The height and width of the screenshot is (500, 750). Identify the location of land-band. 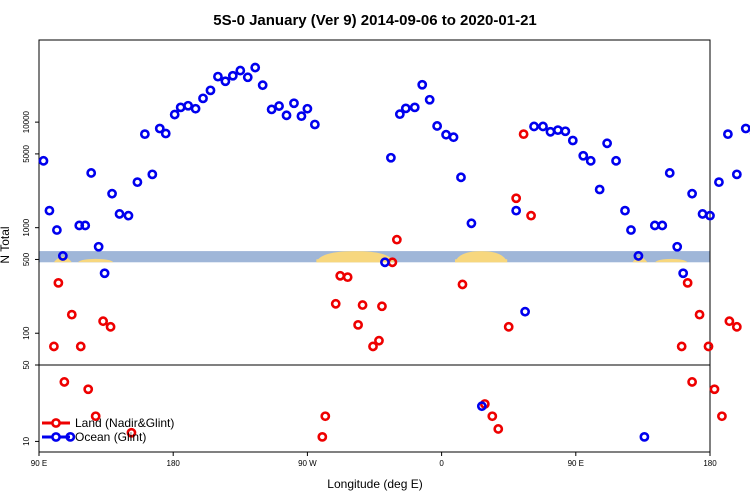
(374, 257).